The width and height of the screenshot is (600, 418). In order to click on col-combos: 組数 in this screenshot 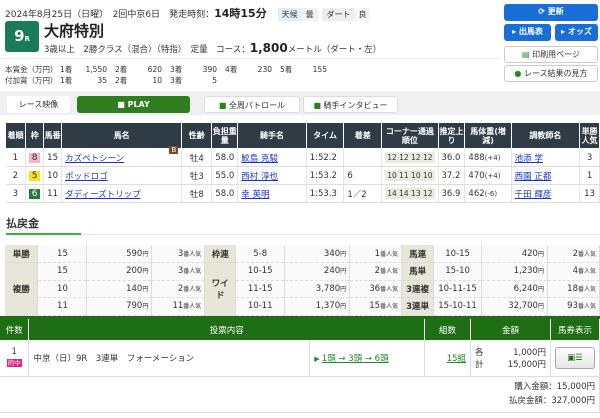, I will do `click(448, 329)`.